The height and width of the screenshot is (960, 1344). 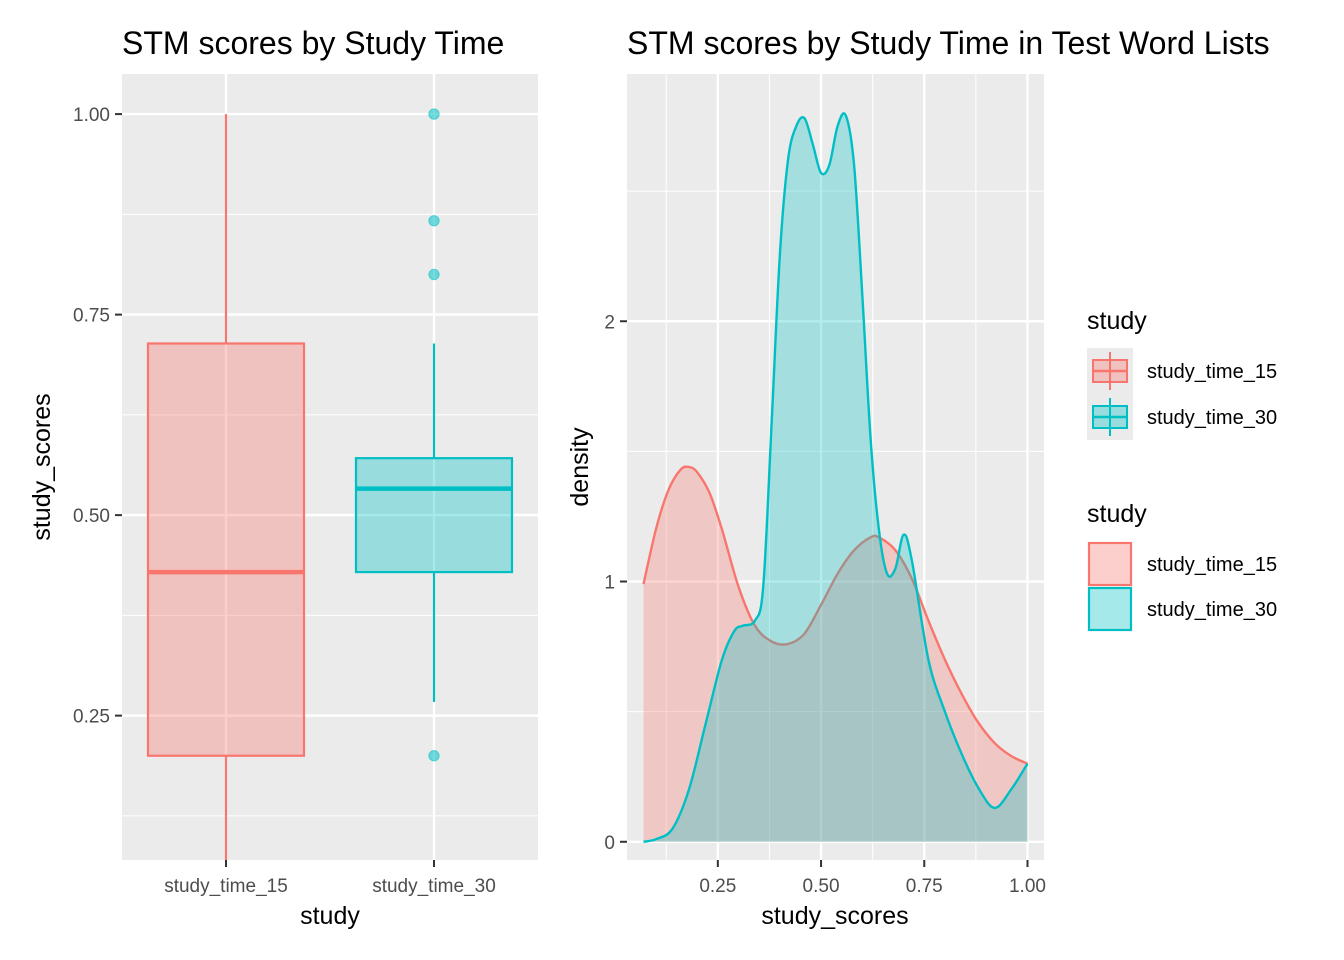 What do you see at coordinates (1027, 886) in the screenshot?
I see `x-tick-label: 1.00` at bounding box center [1027, 886].